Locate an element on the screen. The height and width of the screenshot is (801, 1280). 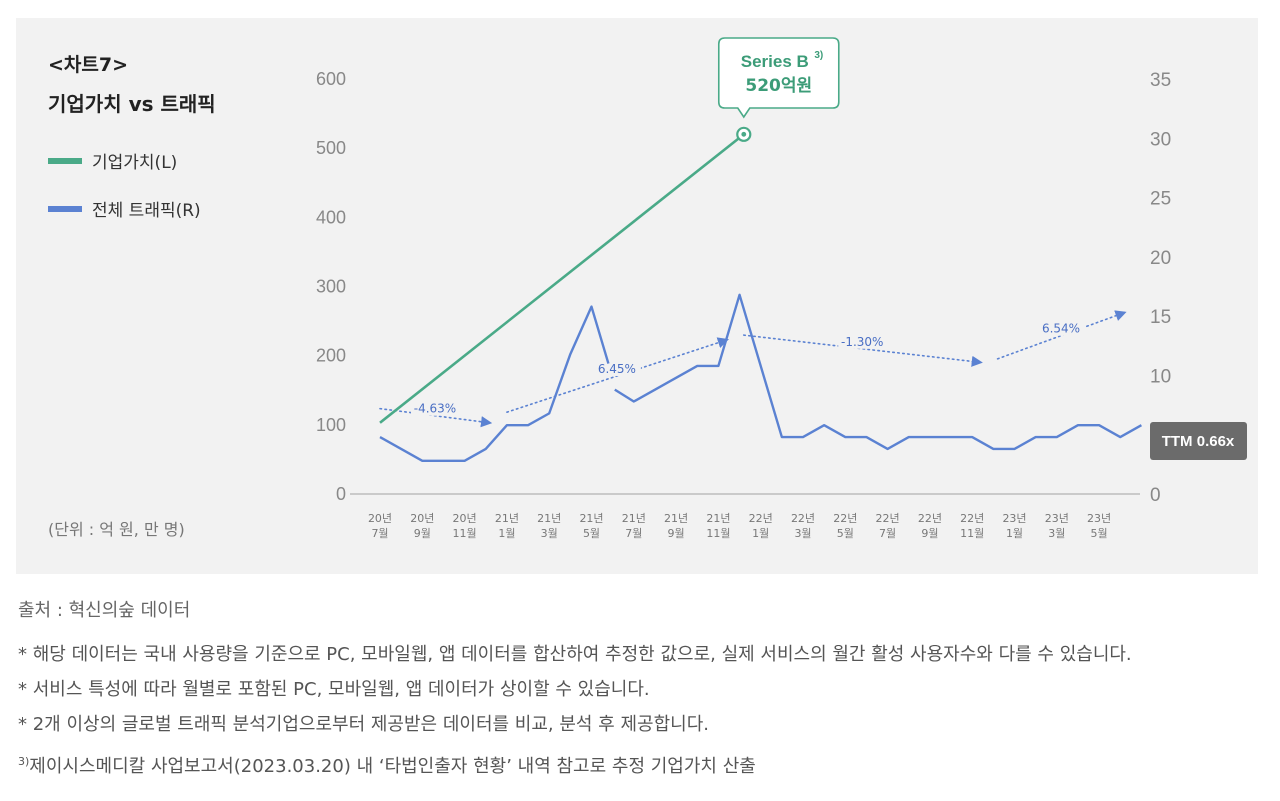
trend-label: -1.30% is located at coordinates (862, 342).